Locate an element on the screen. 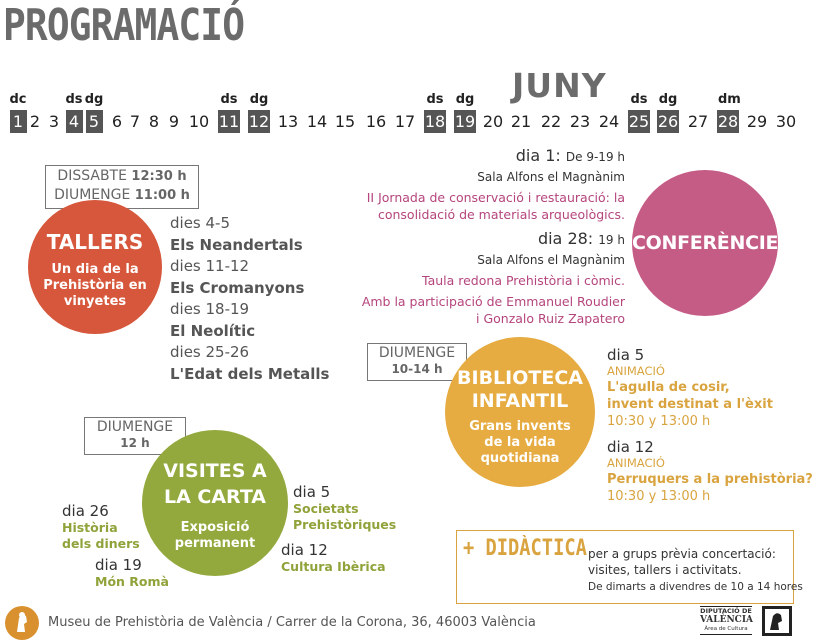 This screenshot has width=817, height=644. visites-item-desc: Cultura Ibèrica is located at coordinates (333, 566).